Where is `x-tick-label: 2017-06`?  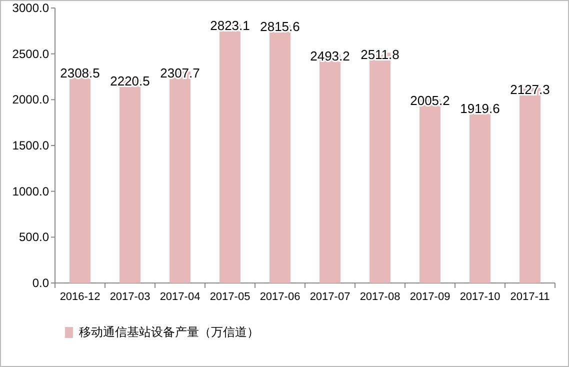
x-tick-label: 2017-06 is located at coordinates (280, 297).